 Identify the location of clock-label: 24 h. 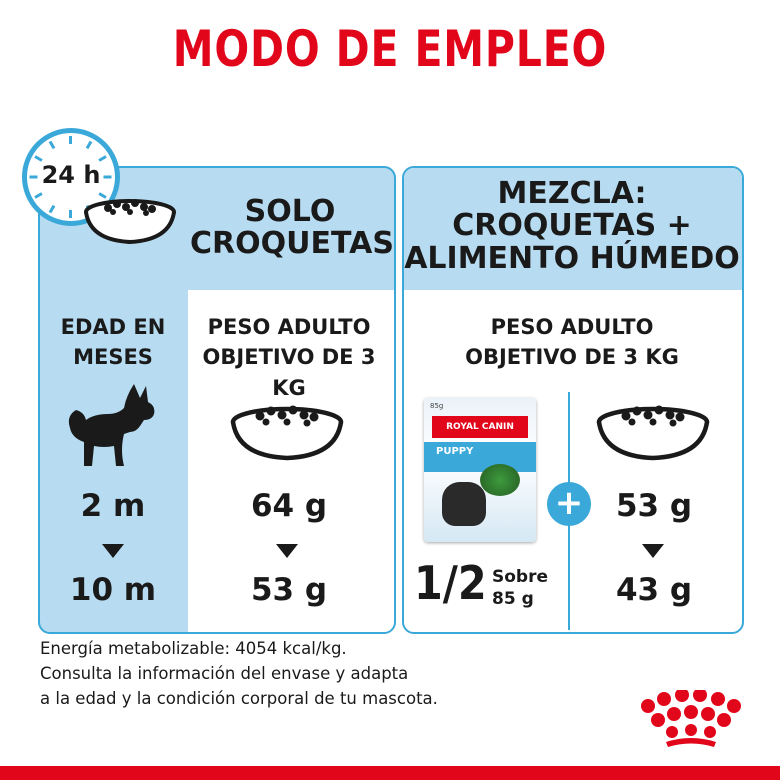
(71, 175).